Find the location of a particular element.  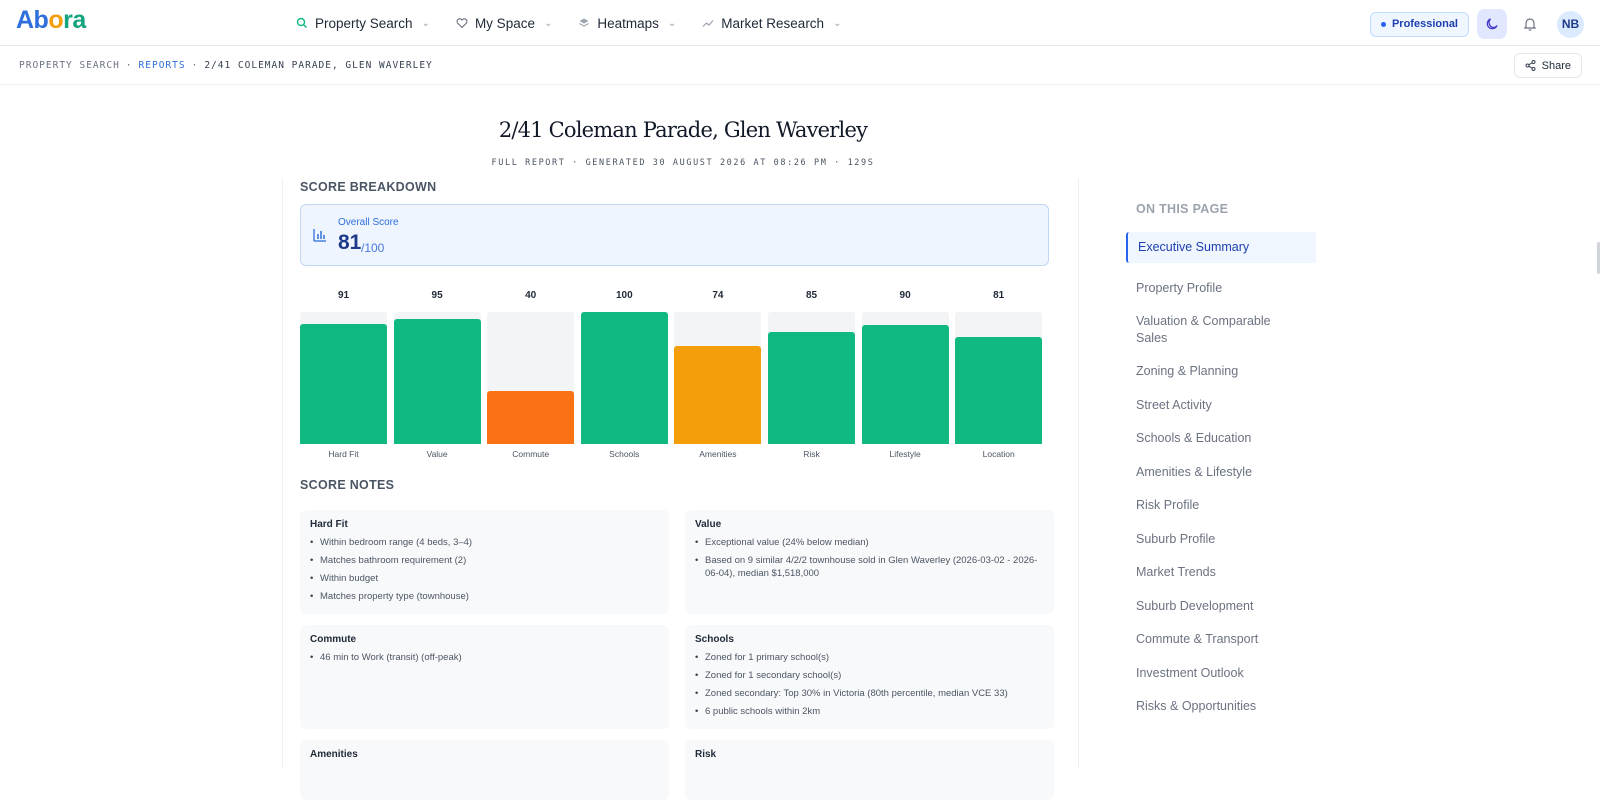

toc-heading: ON THIS PAGE is located at coordinates (1182, 209).